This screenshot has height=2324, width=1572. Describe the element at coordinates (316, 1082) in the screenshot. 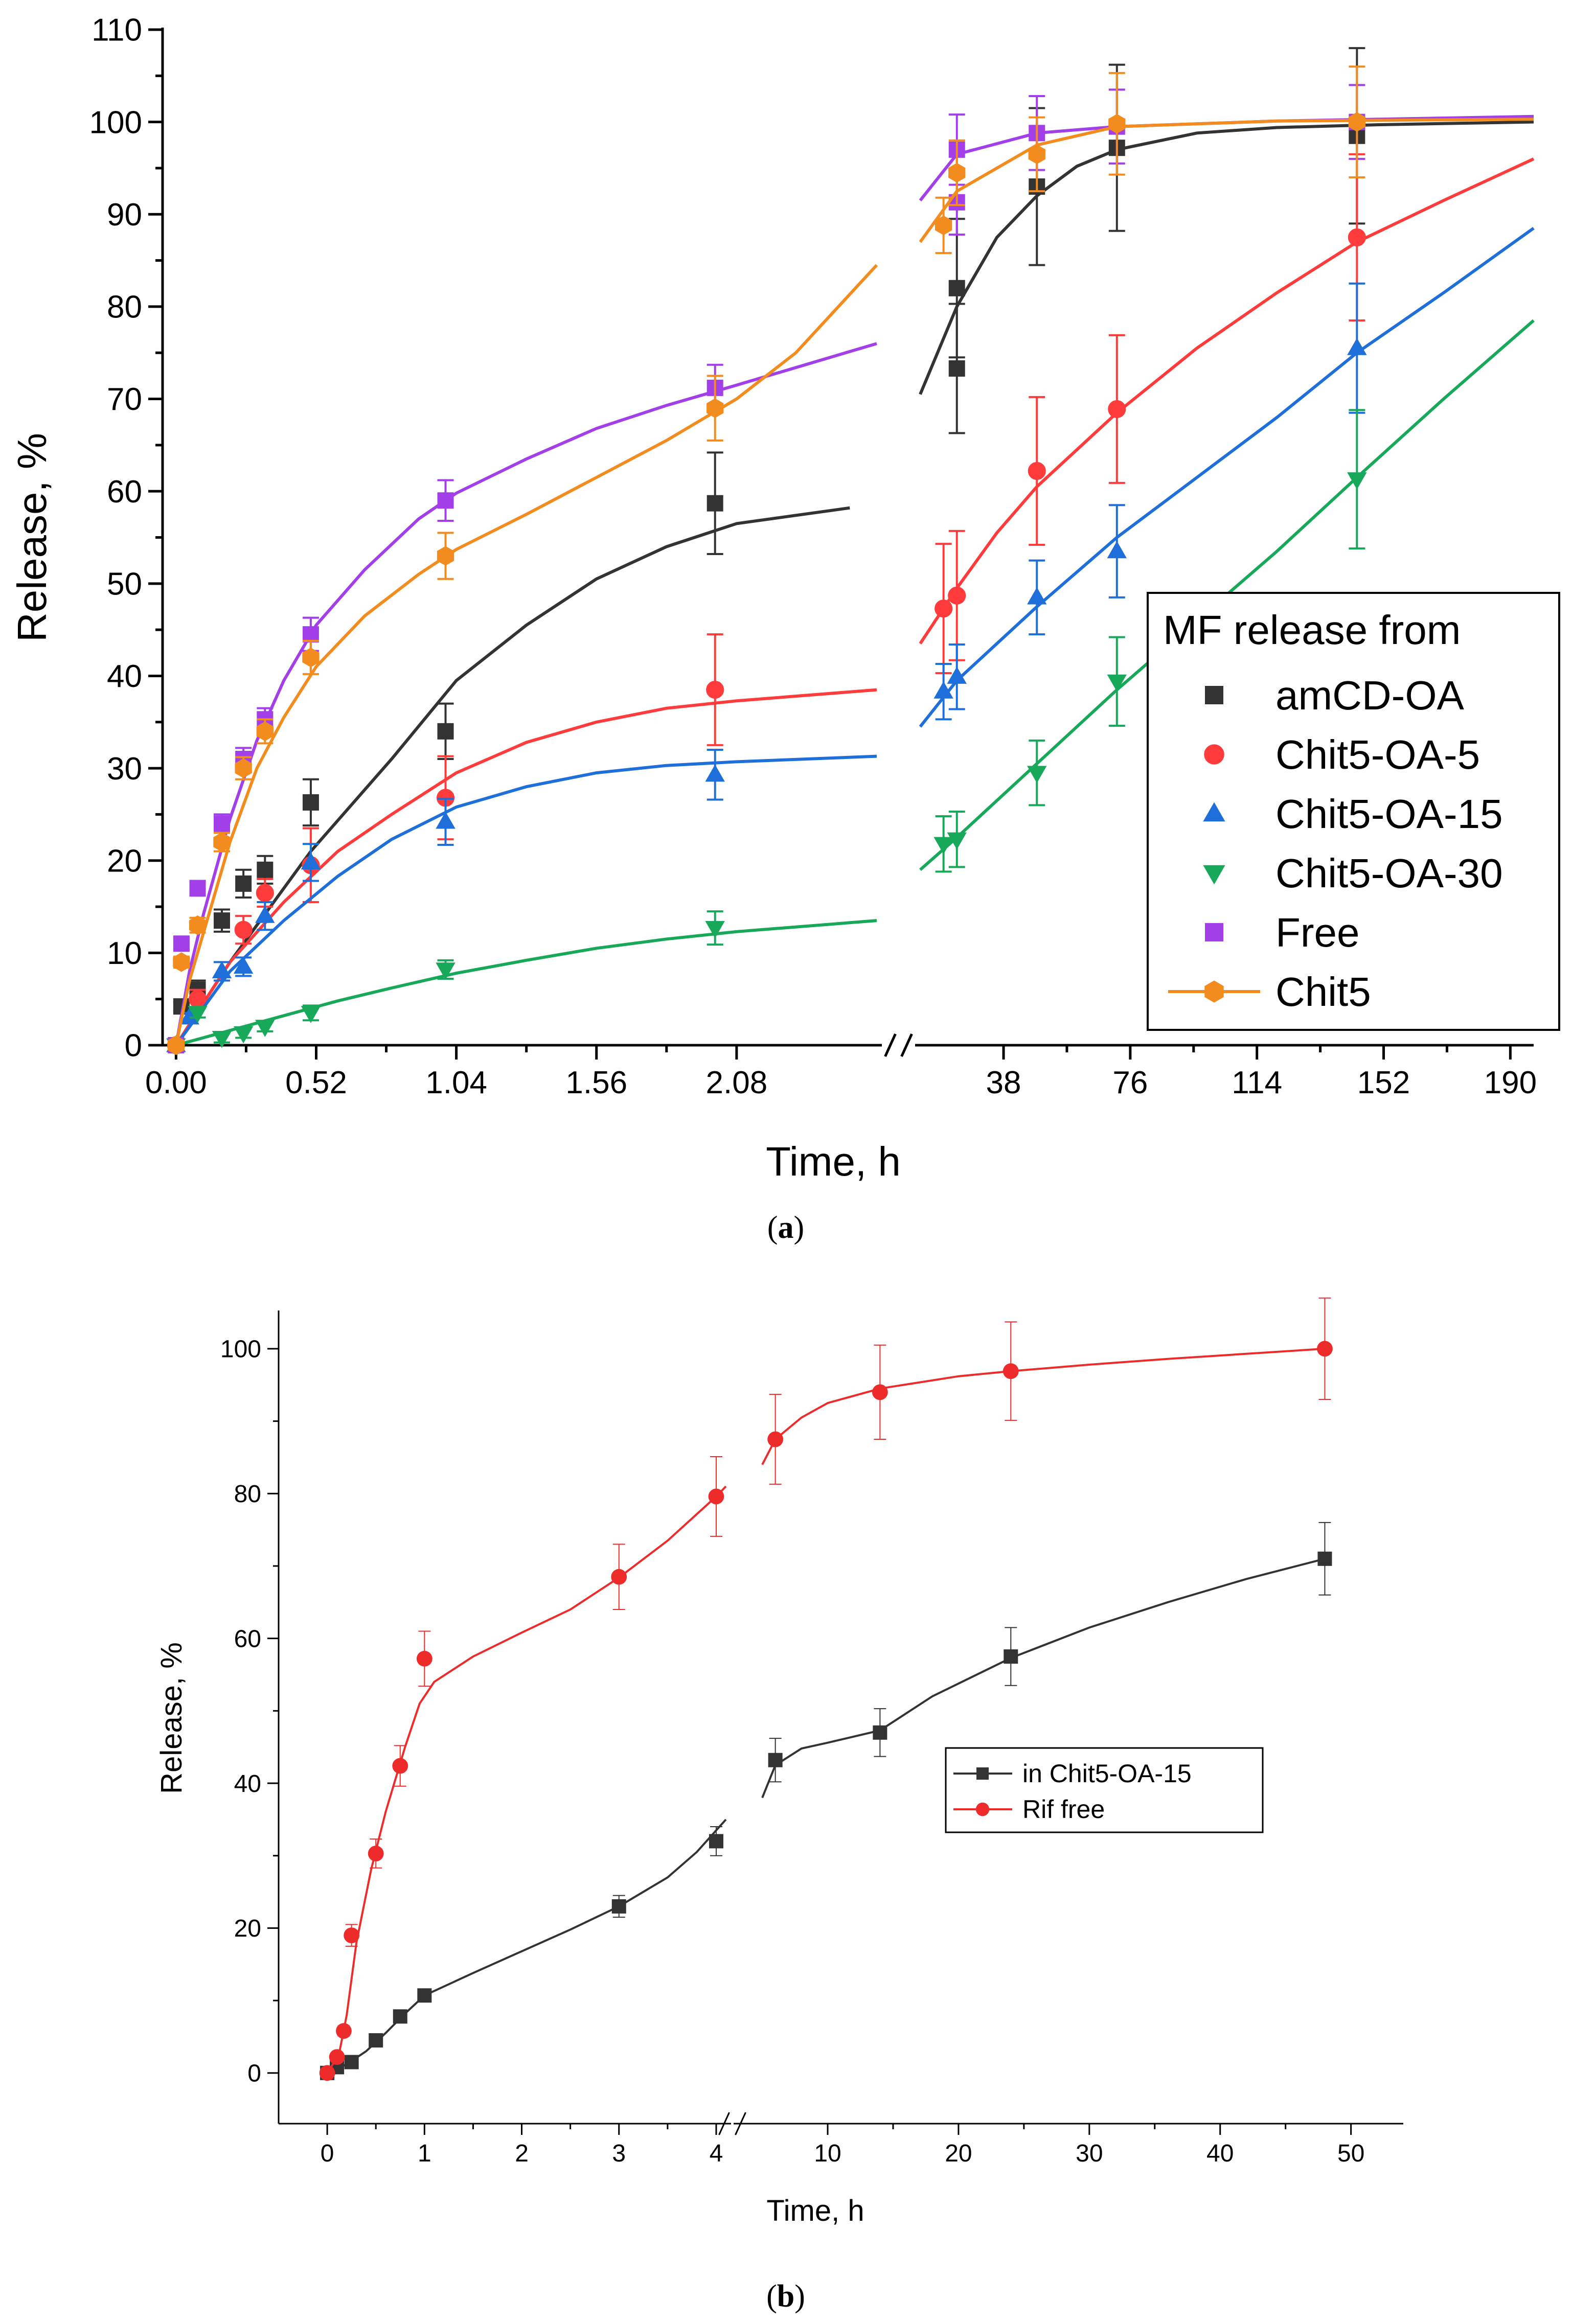

I see `x-tick-label: 0.52` at that location.